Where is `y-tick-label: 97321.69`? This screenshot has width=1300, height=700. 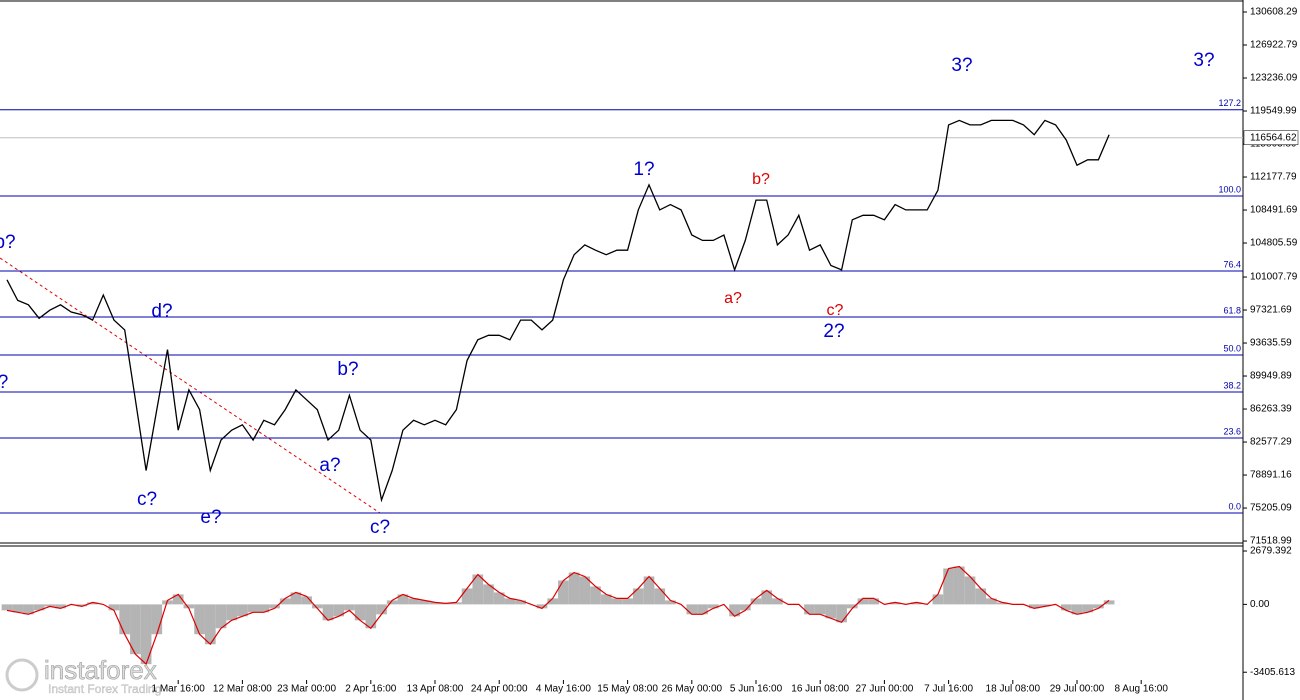 y-tick-label: 97321.69 is located at coordinates (1271, 310).